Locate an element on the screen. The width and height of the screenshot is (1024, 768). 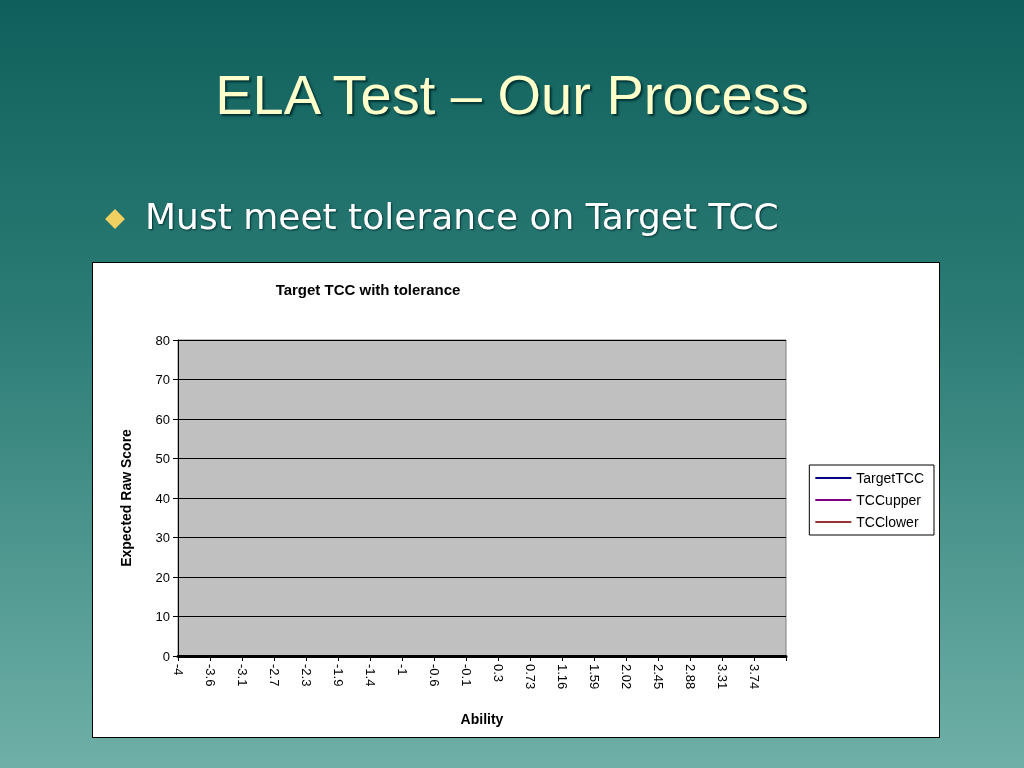
y-tick-label: 60 is located at coordinates (162, 419).